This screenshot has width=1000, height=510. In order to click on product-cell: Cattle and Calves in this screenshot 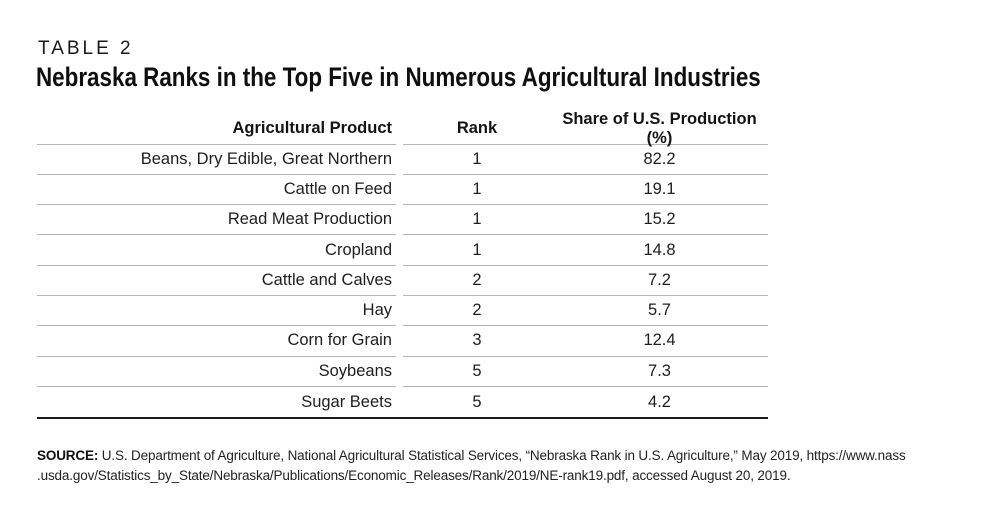, I will do `click(216, 281)`.